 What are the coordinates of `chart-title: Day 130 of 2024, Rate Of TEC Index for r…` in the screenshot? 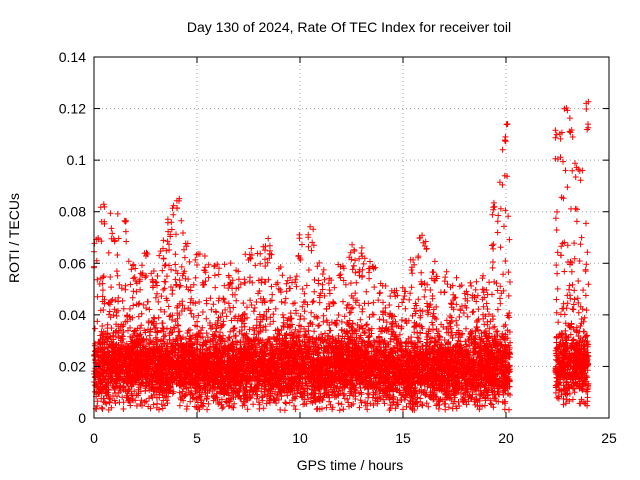 It's located at (349, 27).